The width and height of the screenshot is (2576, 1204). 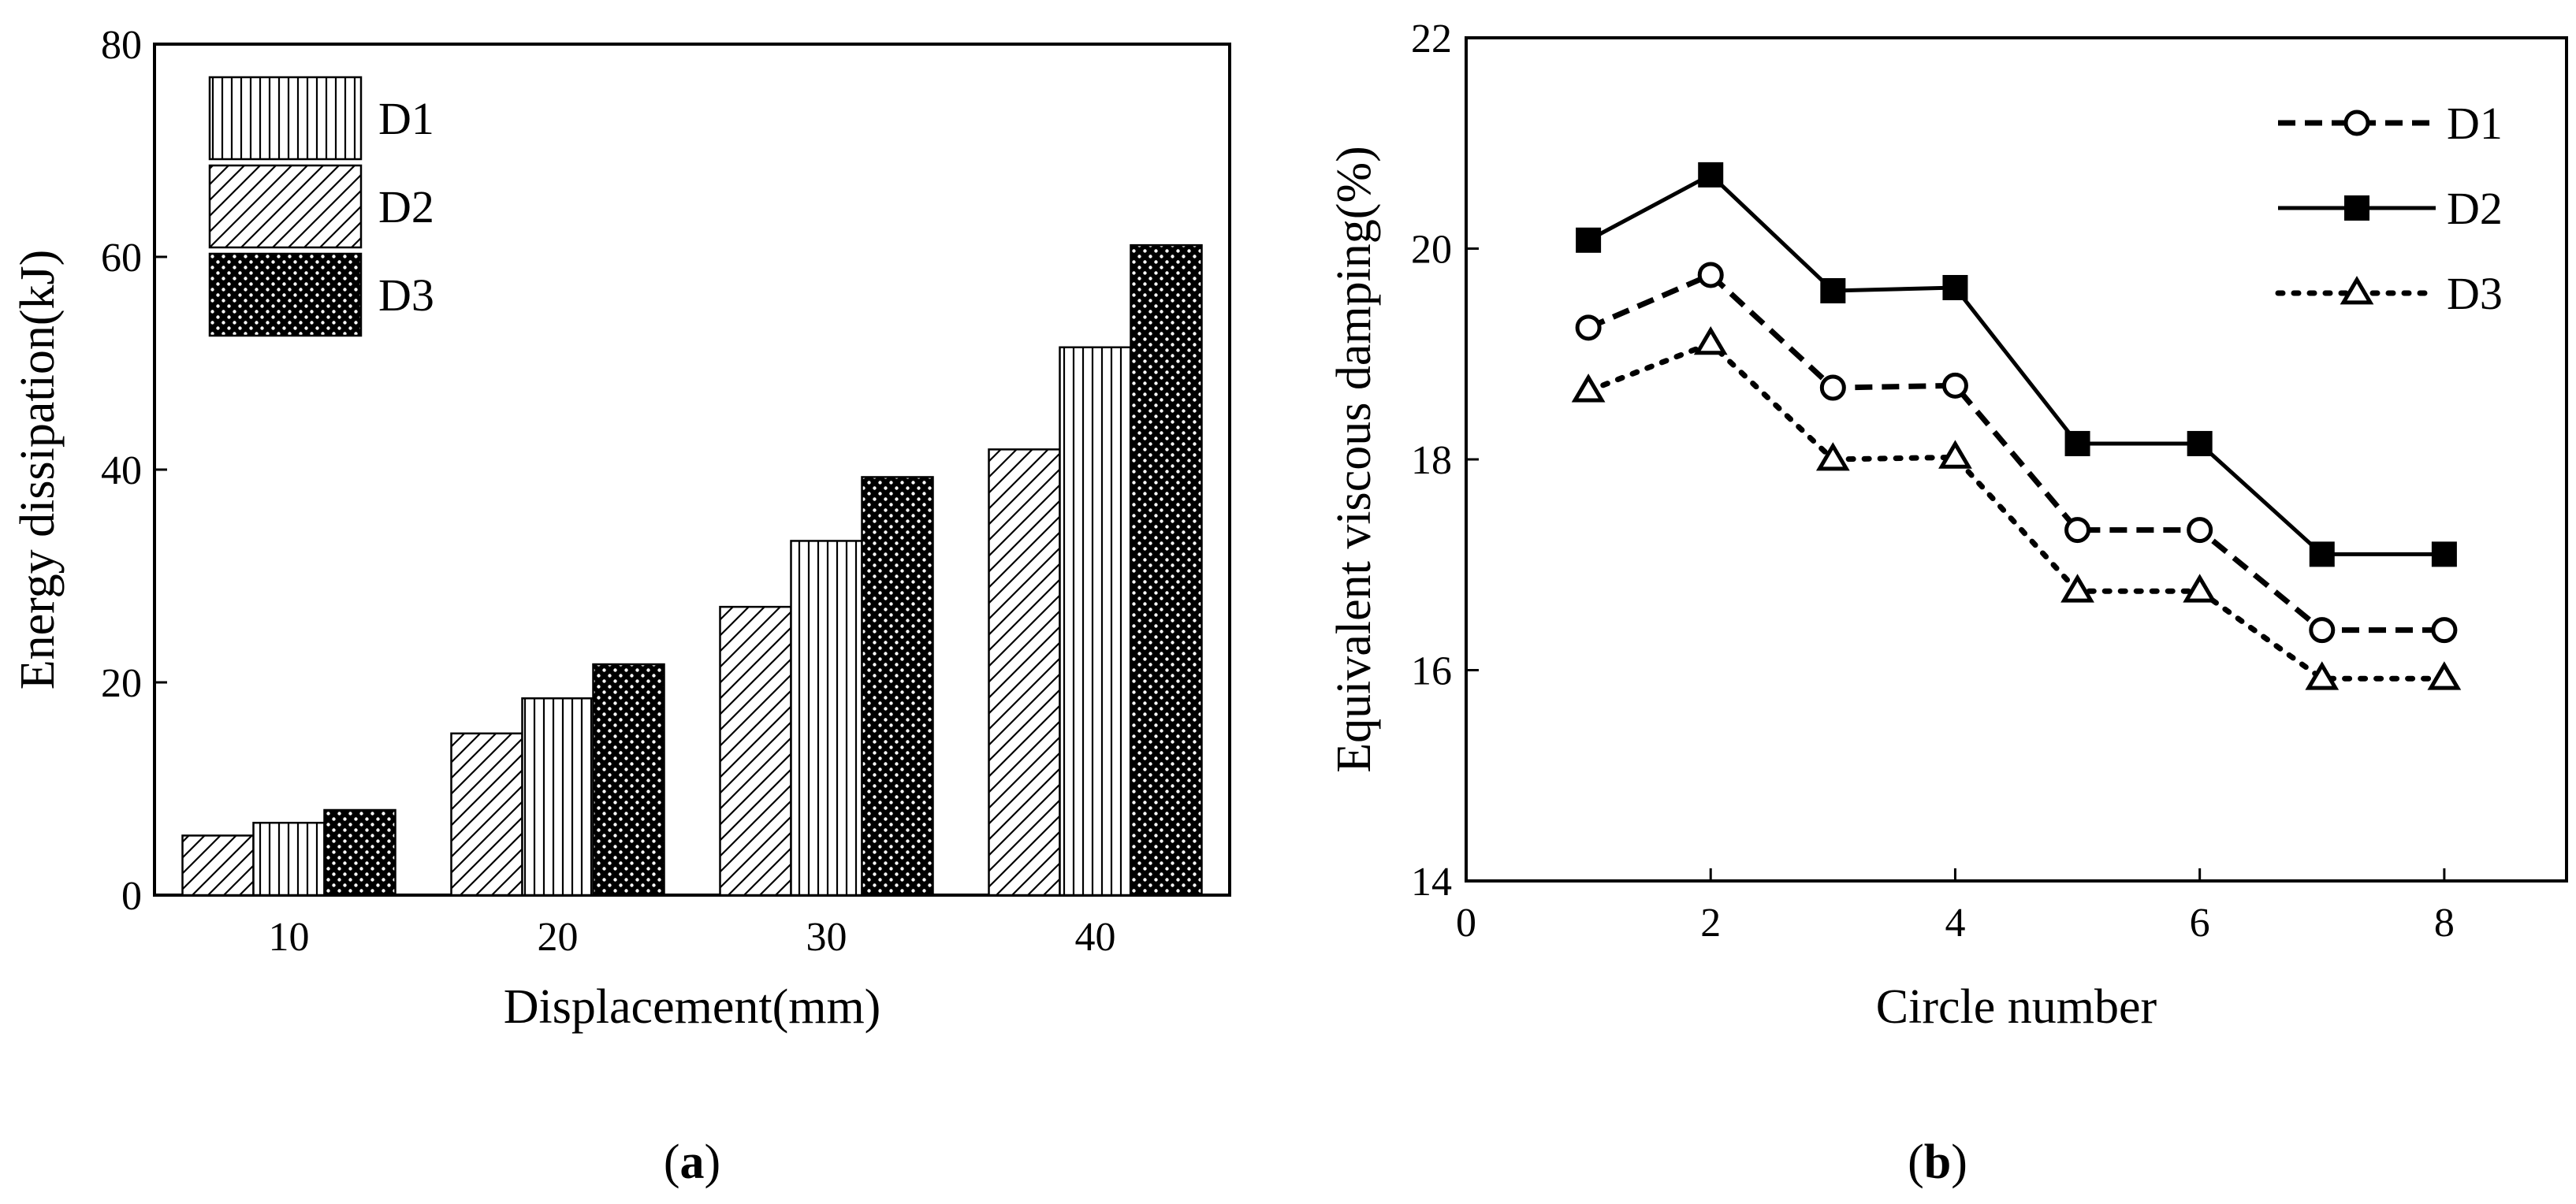 I want to click on legend-swatch-d2, so click(x=285, y=207).